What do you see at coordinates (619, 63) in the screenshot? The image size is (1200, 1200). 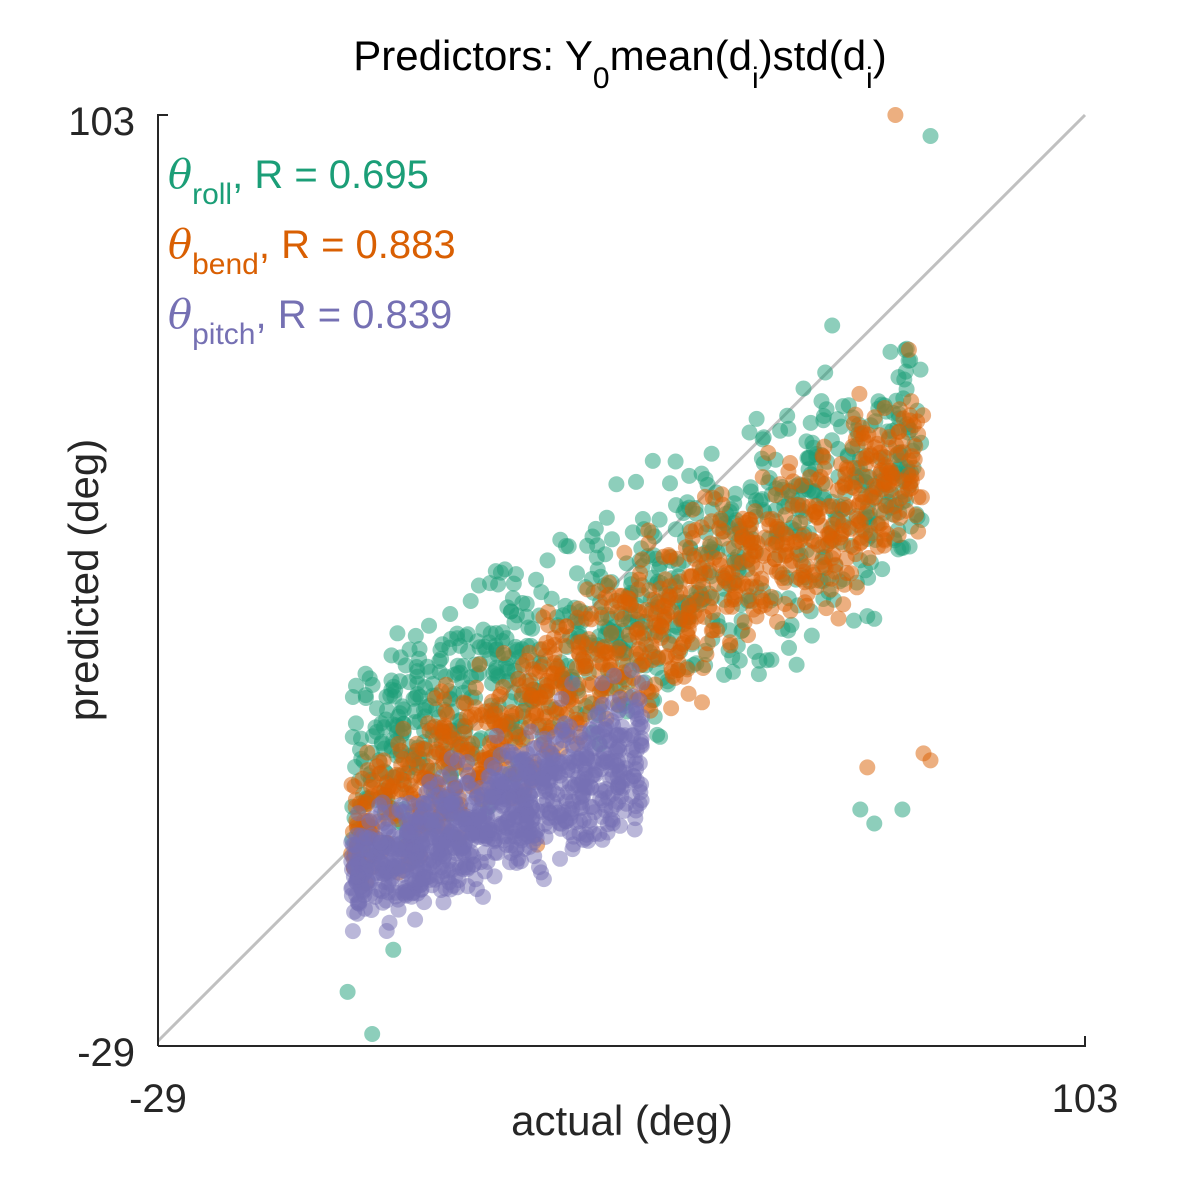 I see `chart-title: Predictors: Y0mean(di)std(di)` at bounding box center [619, 63].